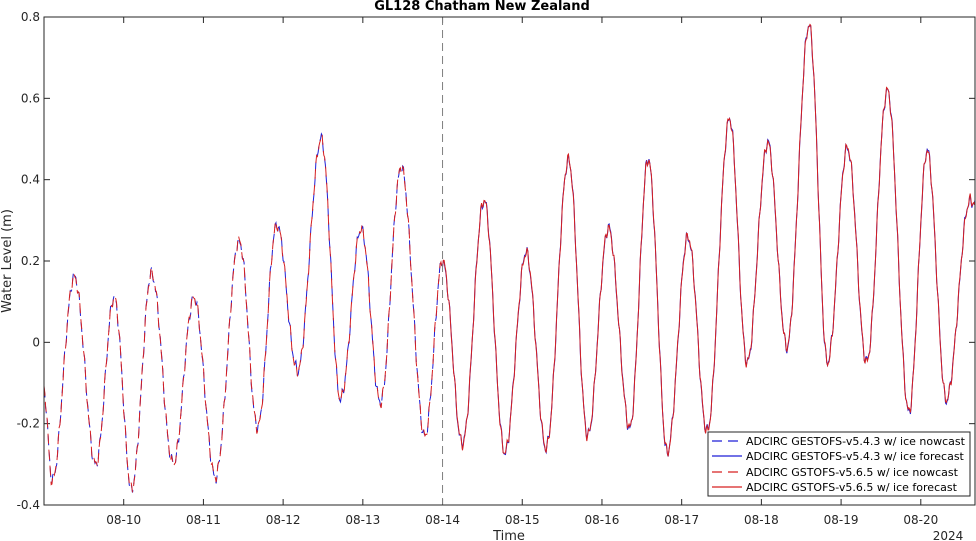 This screenshot has height=541, width=976. Describe the element at coordinates (602, 520) in the screenshot. I see `x-tick-label: 08-16` at that location.